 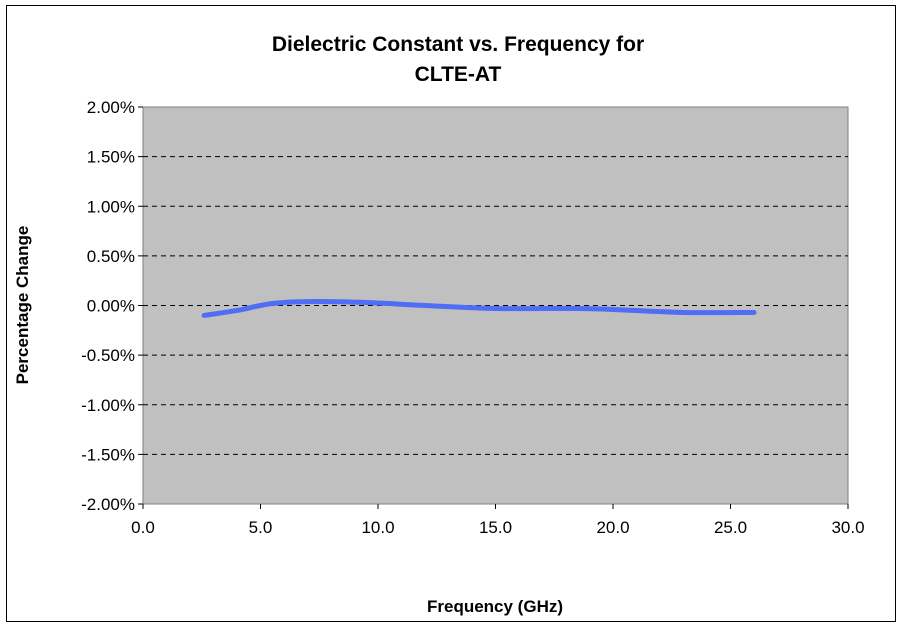 What do you see at coordinates (143, 527) in the screenshot?
I see `x-tick-label: 0.0` at bounding box center [143, 527].